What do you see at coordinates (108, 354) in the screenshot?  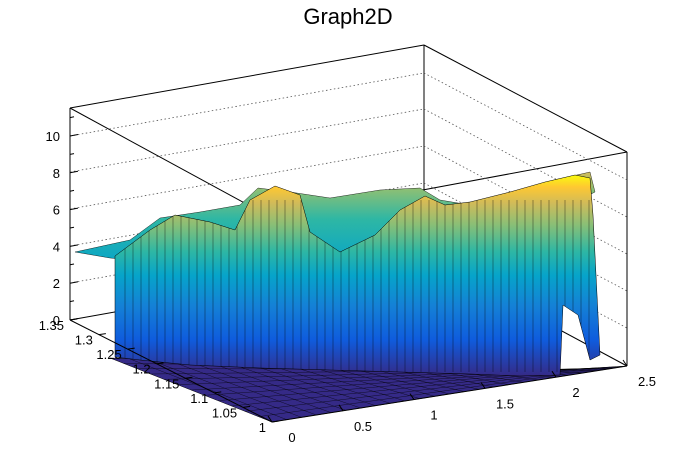 I see `y-tick-label: 1.25` at bounding box center [108, 354].